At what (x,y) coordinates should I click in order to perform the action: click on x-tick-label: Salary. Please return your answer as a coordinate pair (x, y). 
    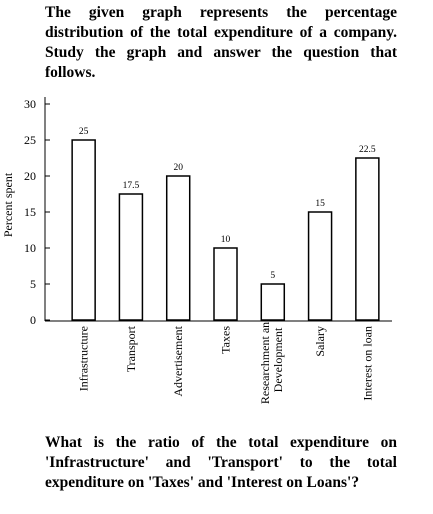
    Looking at the image, I should click on (320, 341).